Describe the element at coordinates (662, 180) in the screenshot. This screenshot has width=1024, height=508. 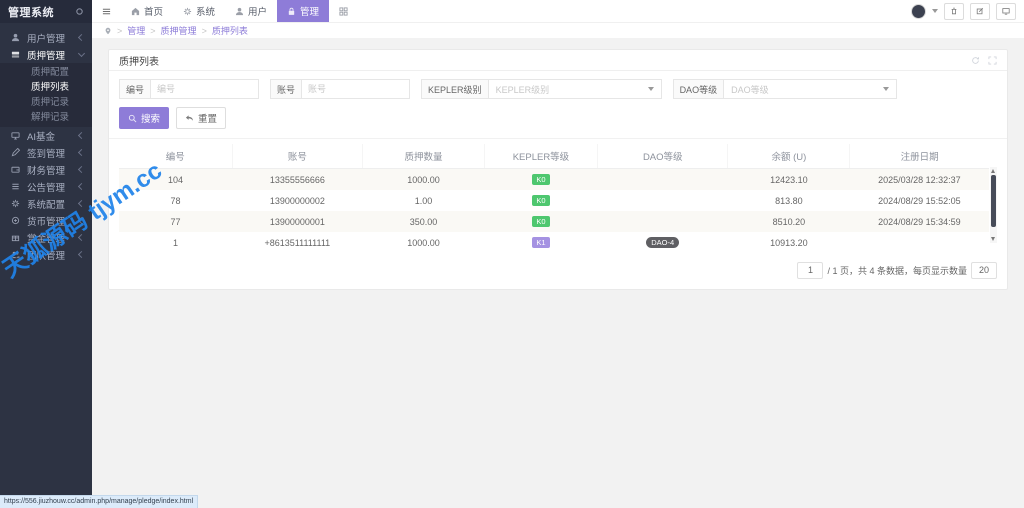
I see `cell-dao` at that location.